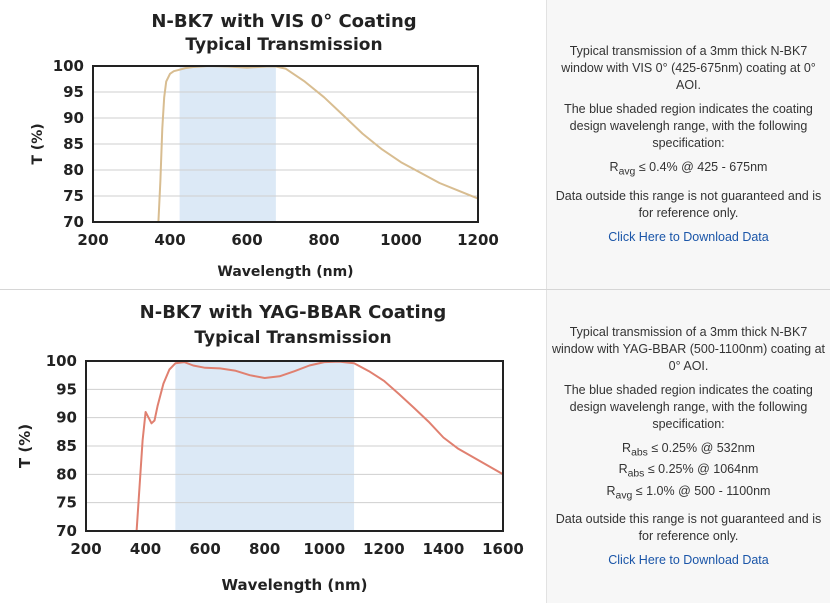 The height and width of the screenshot is (608, 830). Describe the element at coordinates (701, 490) in the screenshot. I see `spec-value: ≤ 1.0% @ 500 - 1100nm` at that location.